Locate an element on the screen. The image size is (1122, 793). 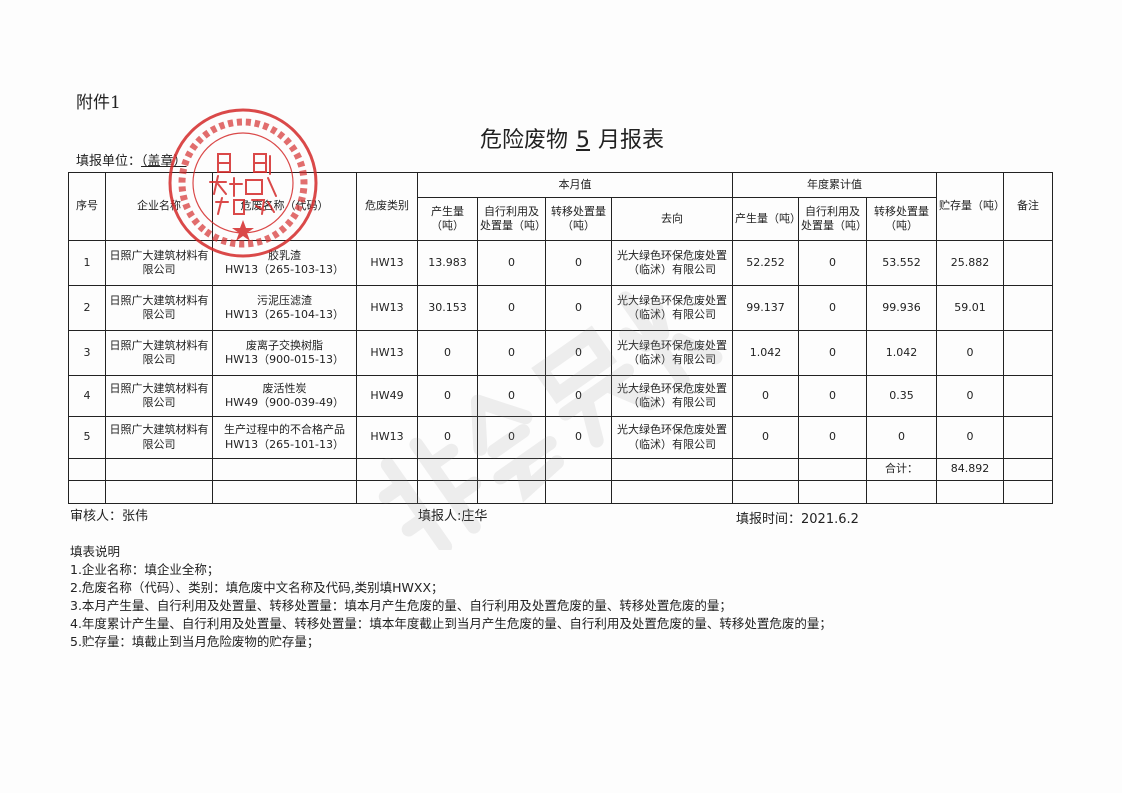
instruction-item: 2.危废名称（代码）、类别：填危废中文名称及代码,类别填HWXX； is located at coordinates (257, 587).